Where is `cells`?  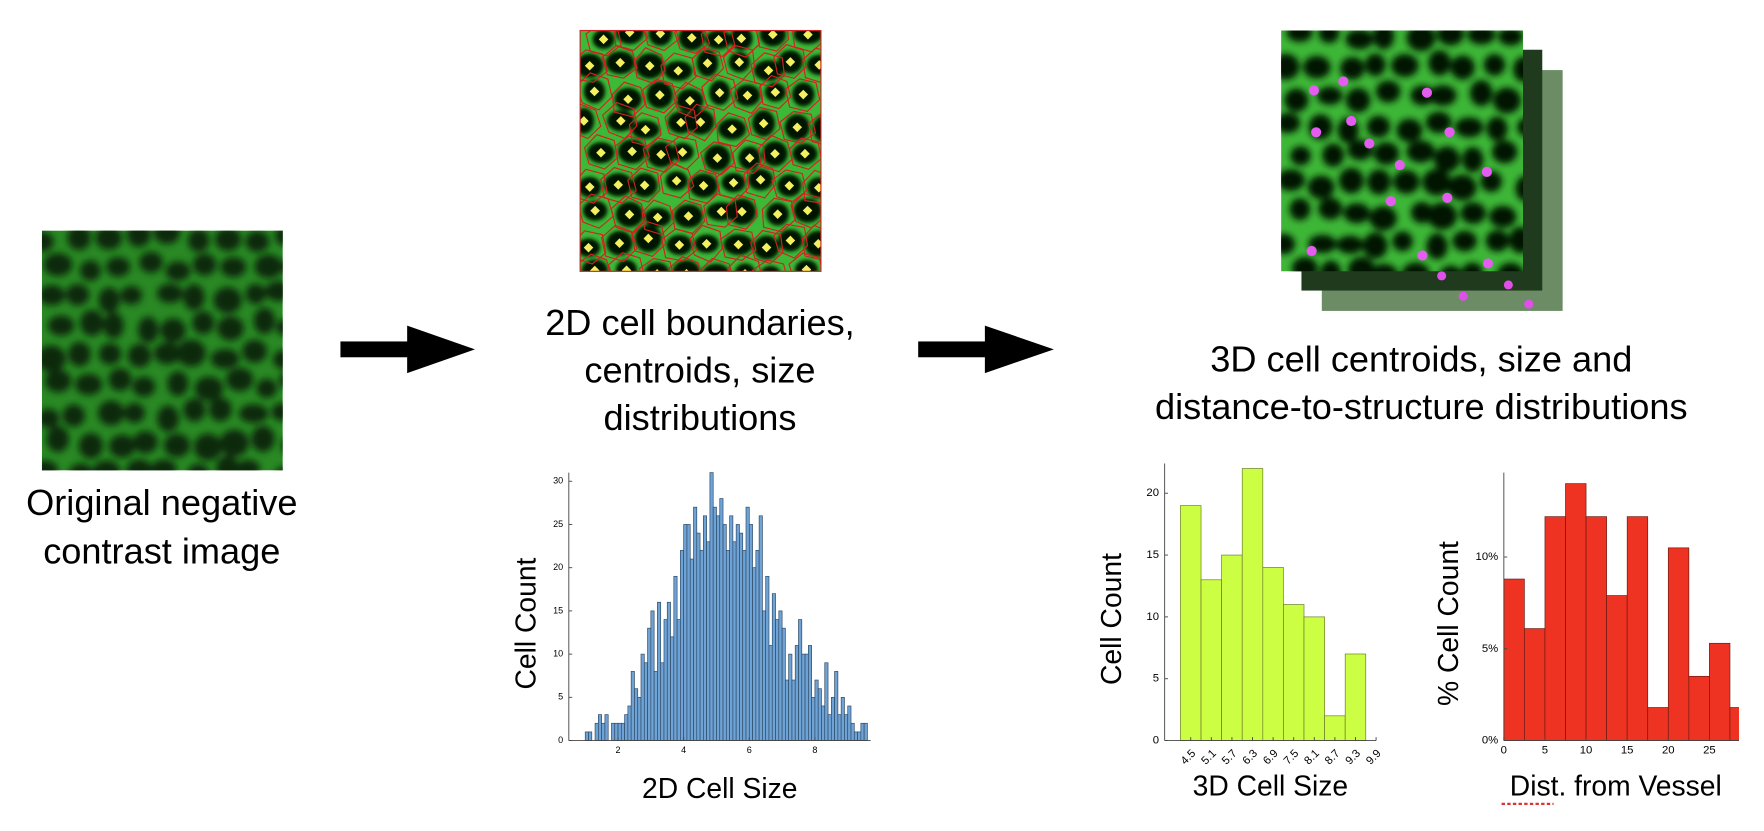
cells is located at coordinates (1402, 151).